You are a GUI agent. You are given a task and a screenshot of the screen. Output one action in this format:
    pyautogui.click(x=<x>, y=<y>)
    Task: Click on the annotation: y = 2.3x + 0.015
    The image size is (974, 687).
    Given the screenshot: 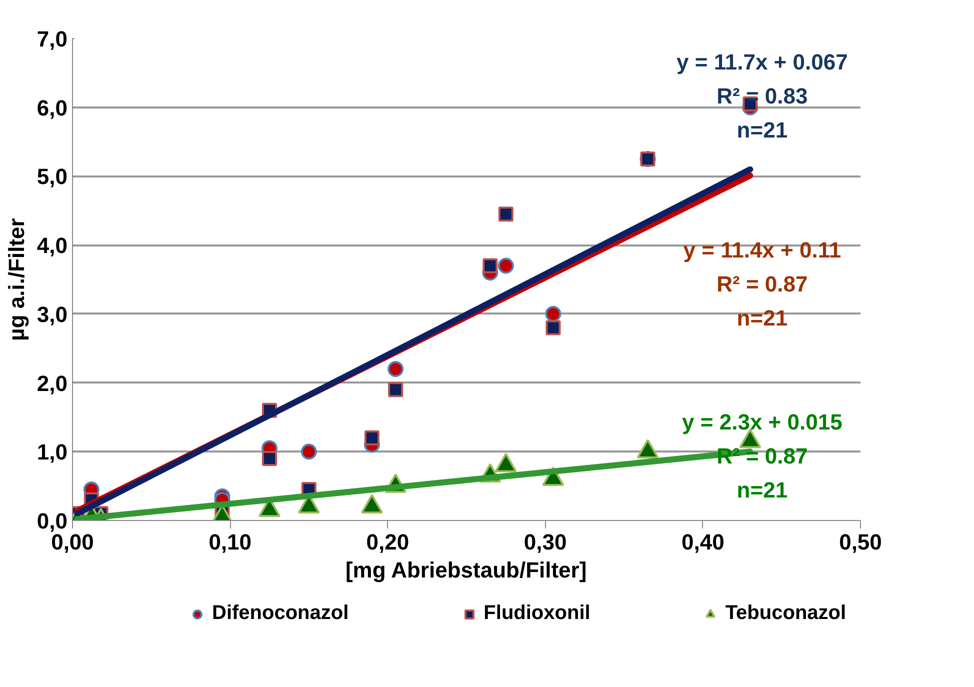 What is the action you would take?
    pyautogui.click(x=762, y=422)
    